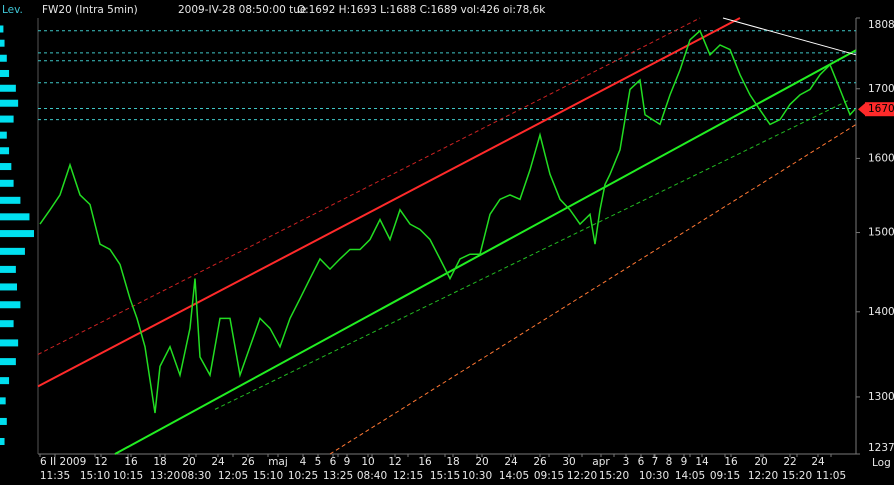 Image resolution: width=894 pixels, height=485 pixels. I want to click on x-tick-label: 3, so click(626, 462).